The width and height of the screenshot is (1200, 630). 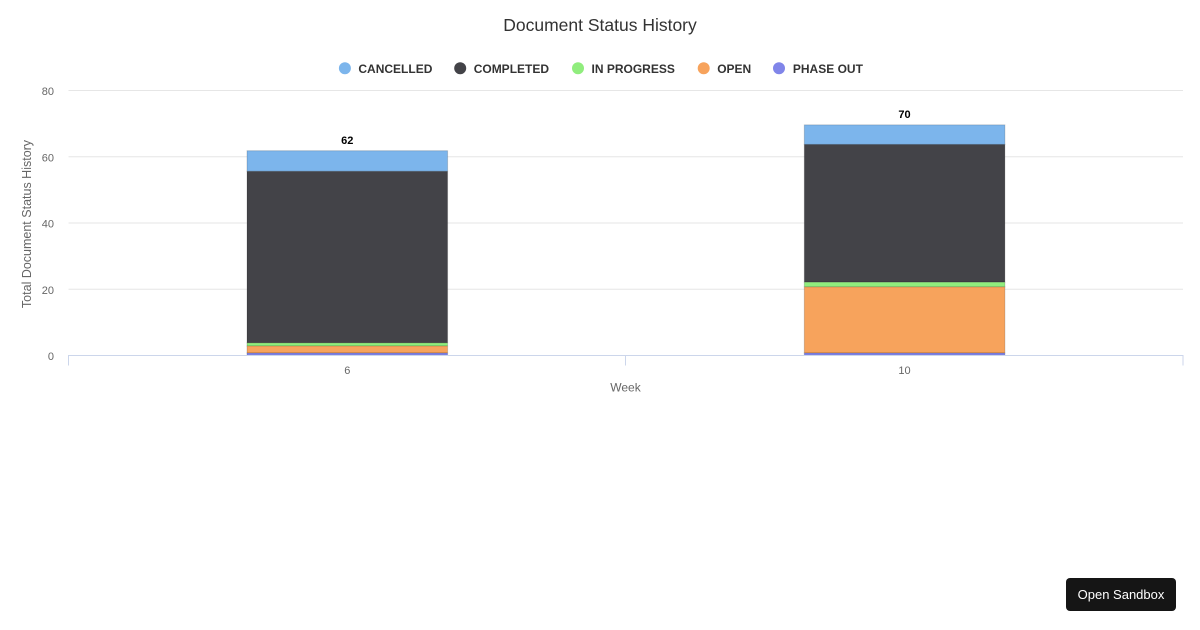 I want to click on svg-text: Week, so click(x=625, y=387).